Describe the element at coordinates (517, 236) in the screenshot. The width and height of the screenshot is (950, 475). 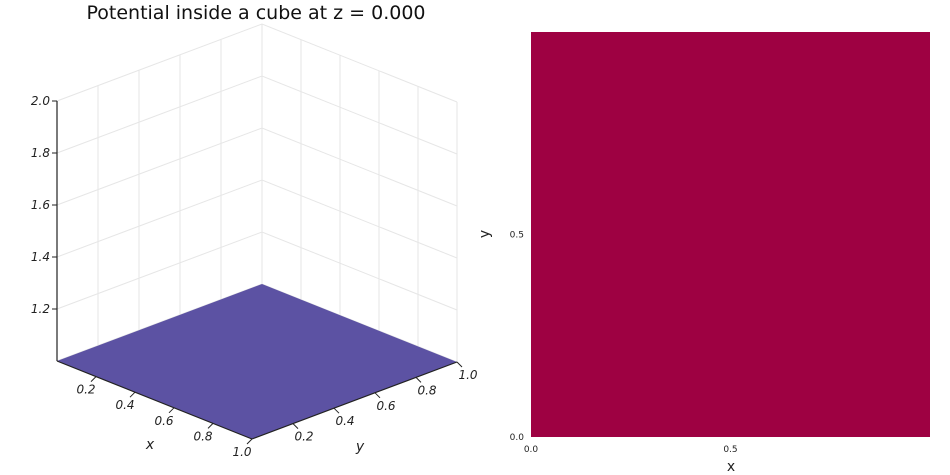
I see `y-tick-label: 0.5` at that location.